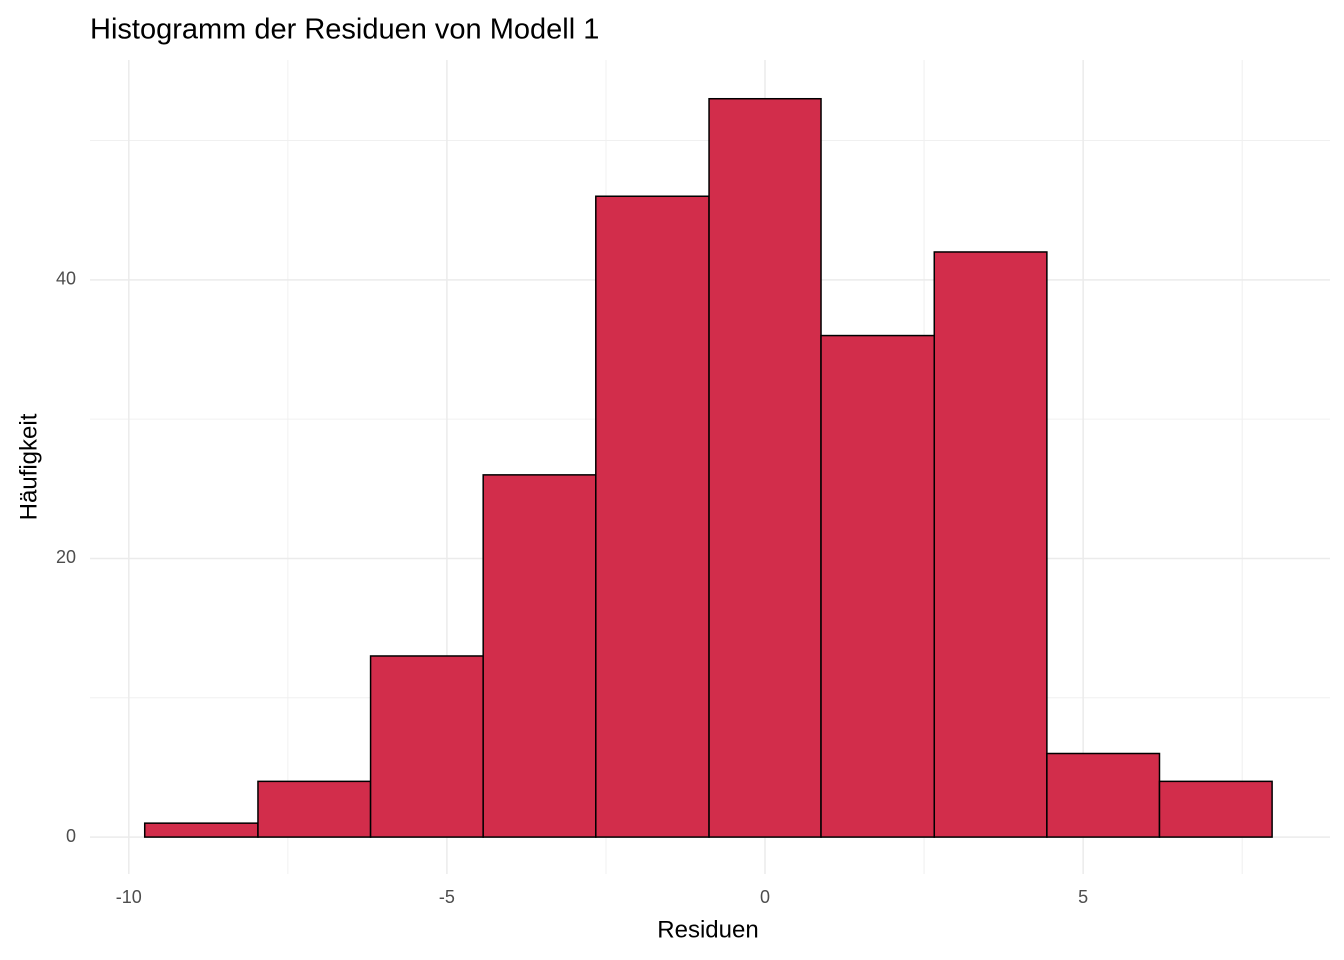  Describe the element at coordinates (129, 897) in the screenshot. I see `x-tick-label: -10` at that location.